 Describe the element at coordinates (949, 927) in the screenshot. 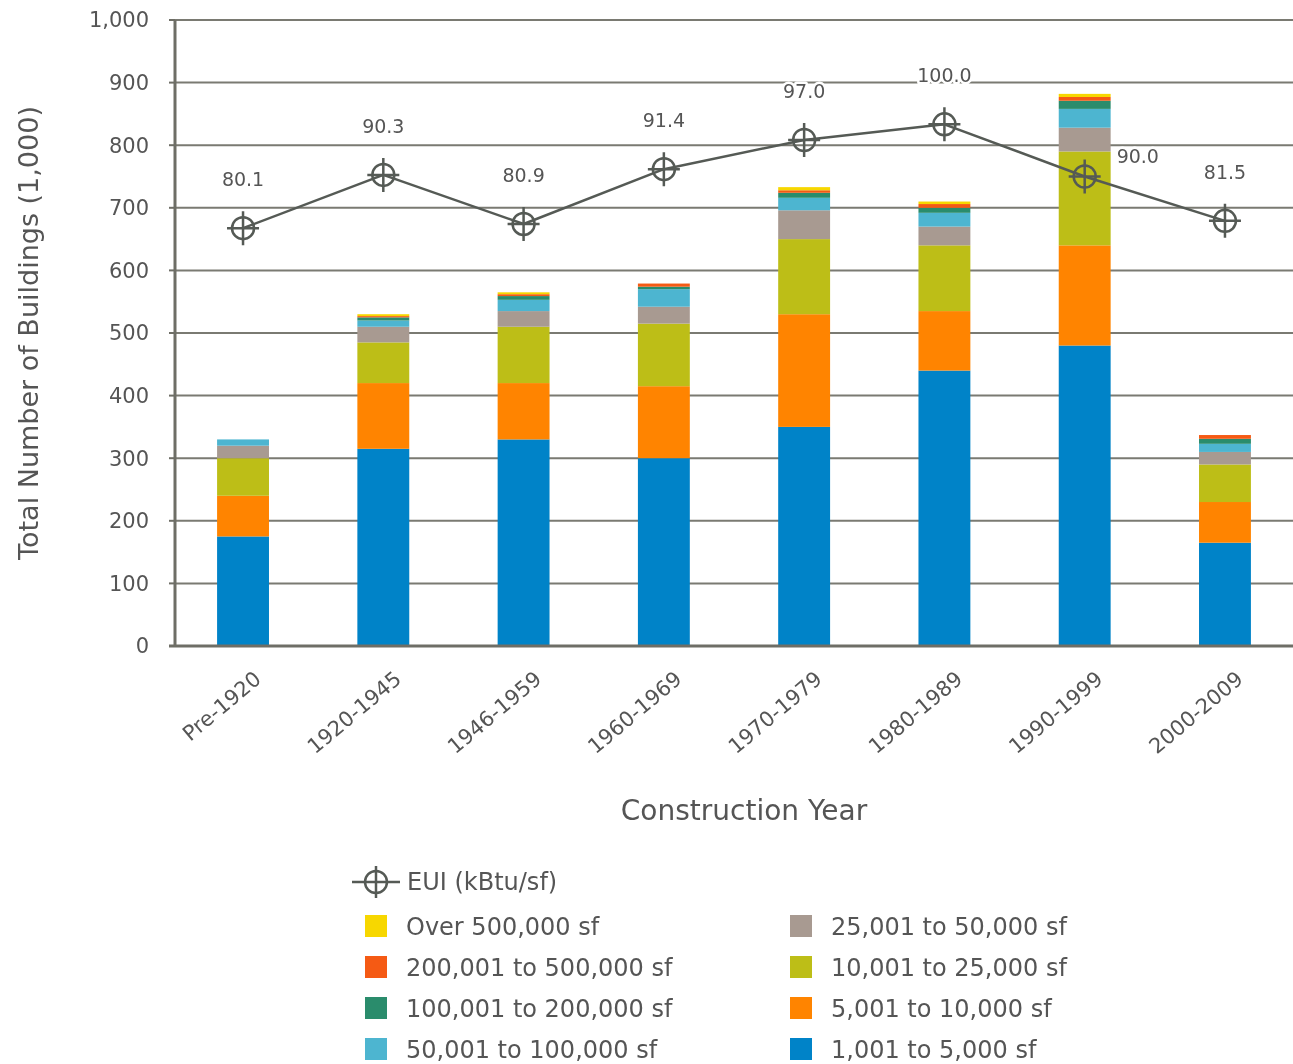

I see `legend-label: 25,001 to 50,000 sf` at that location.